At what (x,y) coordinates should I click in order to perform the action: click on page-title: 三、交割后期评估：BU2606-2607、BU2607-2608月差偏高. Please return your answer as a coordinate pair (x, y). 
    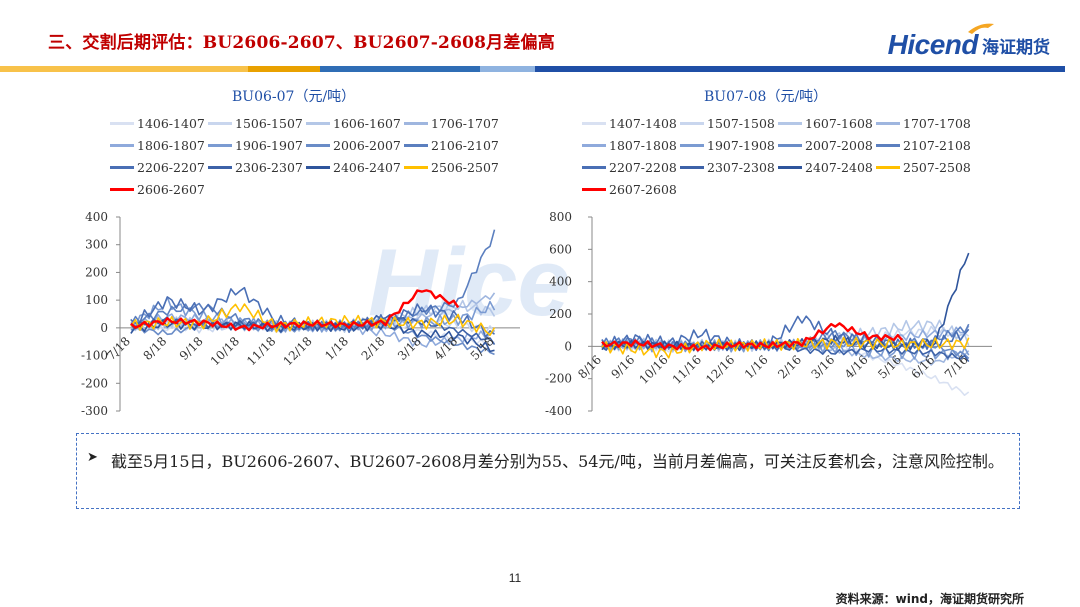
    Looking at the image, I should click on (301, 43).